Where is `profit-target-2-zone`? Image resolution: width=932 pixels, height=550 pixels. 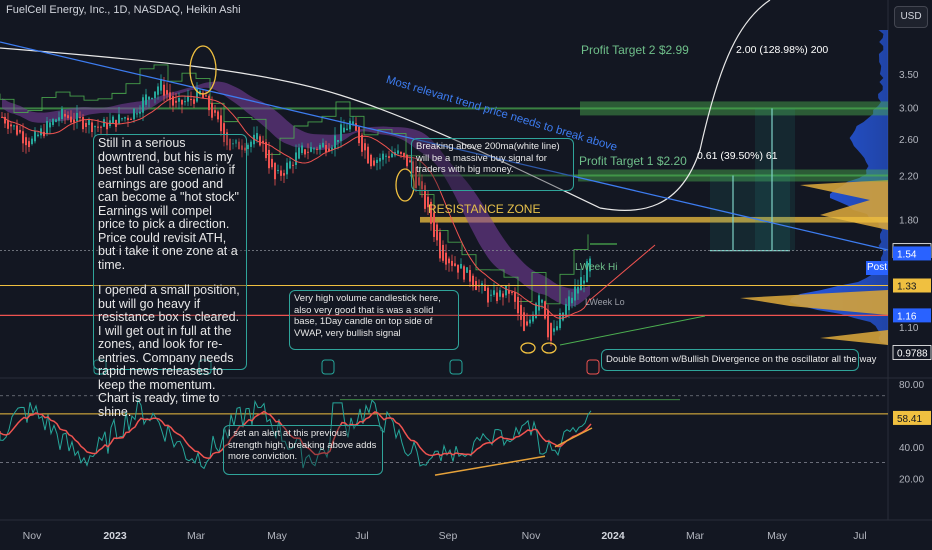 profit-target-2-zone is located at coordinates (734, 108).